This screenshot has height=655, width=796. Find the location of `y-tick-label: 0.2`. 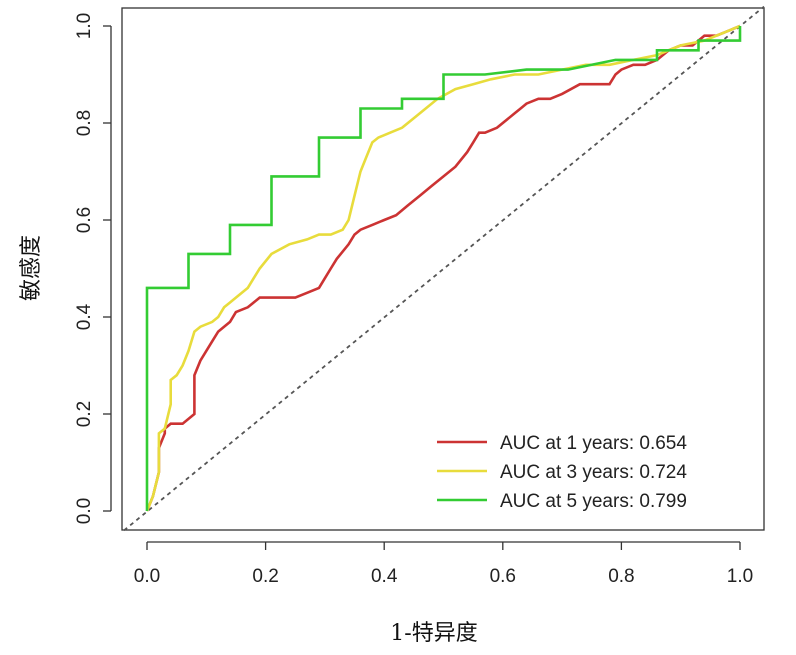

y-tick-label: 0.2 is located at coordinates (84, 414).